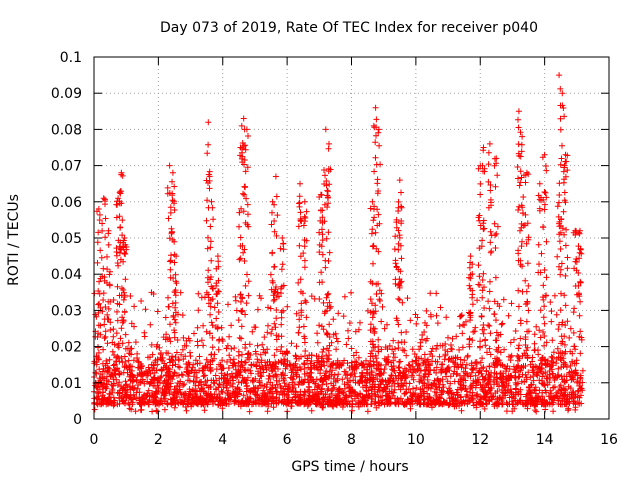 The height and width of the screenshot is (480, 640). I want to click on y-tick-label: 0.06, so click(66, 203).